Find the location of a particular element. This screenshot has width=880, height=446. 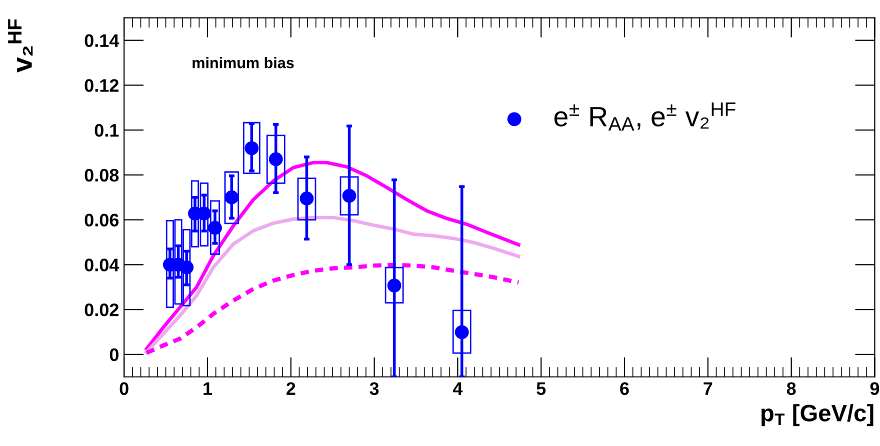

y-tick-label: 0.14 is located at coordinates (102, 40).